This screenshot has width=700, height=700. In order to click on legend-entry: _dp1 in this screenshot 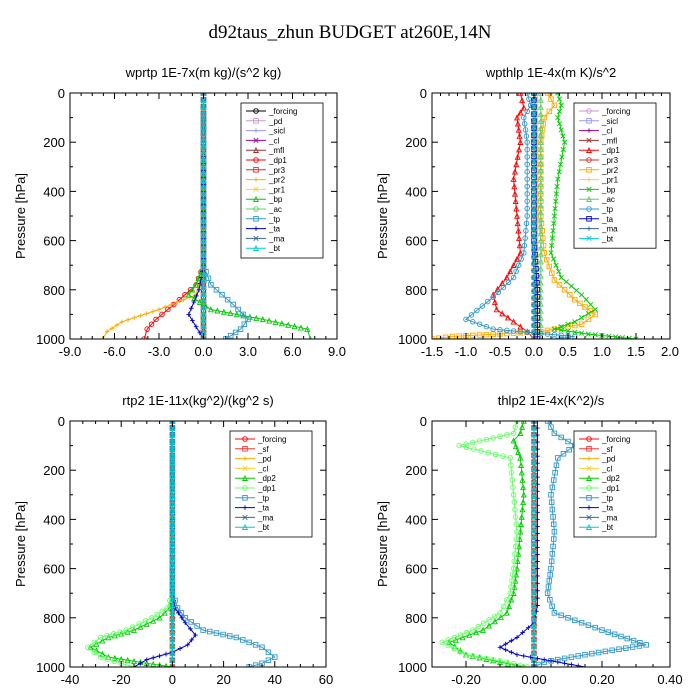, I will do `click(266, 160)`.